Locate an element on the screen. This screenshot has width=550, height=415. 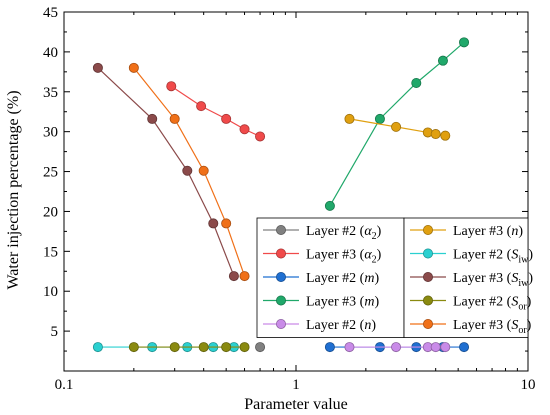
legend-item: Layer #2 (α2) is located at coordinates (322, 233).